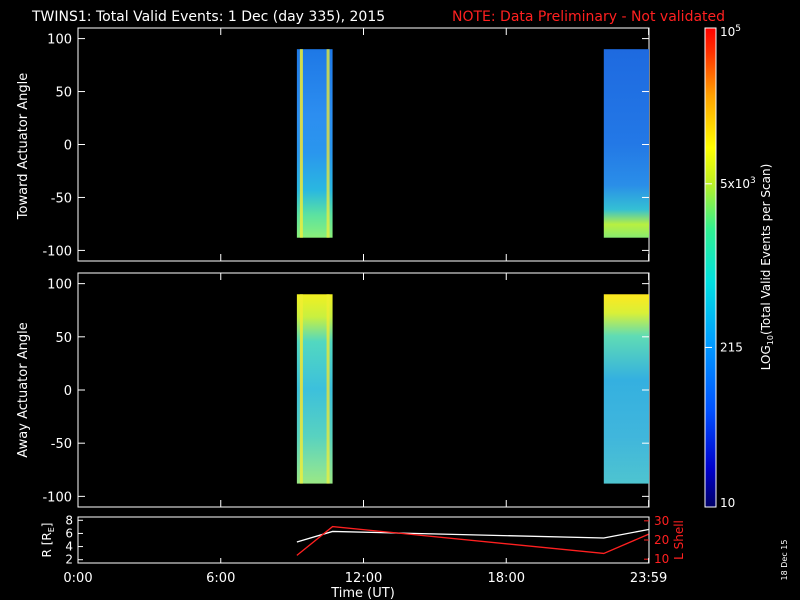 This screenshot has height=600, width=800. Describe the element at coordinates (61, 444) in the screenshot. I see `away-ytick-label: -50` at that location.